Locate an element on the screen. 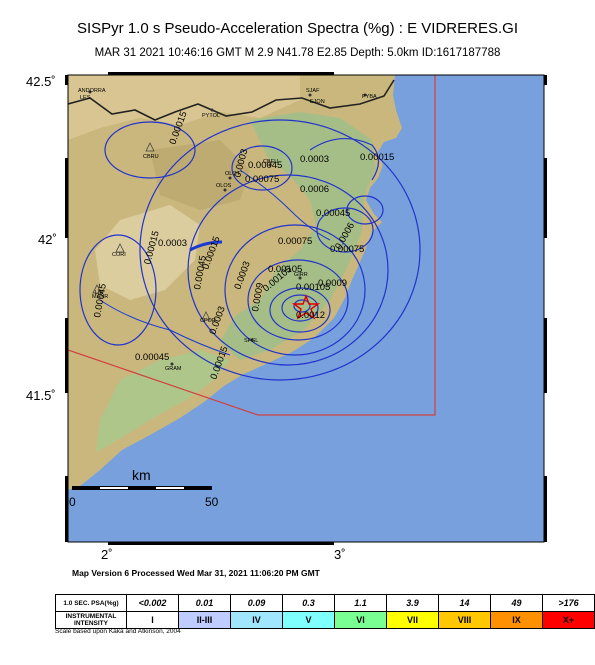 This screenshot has width=595, height=665. city-label: PYBA is located at coordinates (369, 97).